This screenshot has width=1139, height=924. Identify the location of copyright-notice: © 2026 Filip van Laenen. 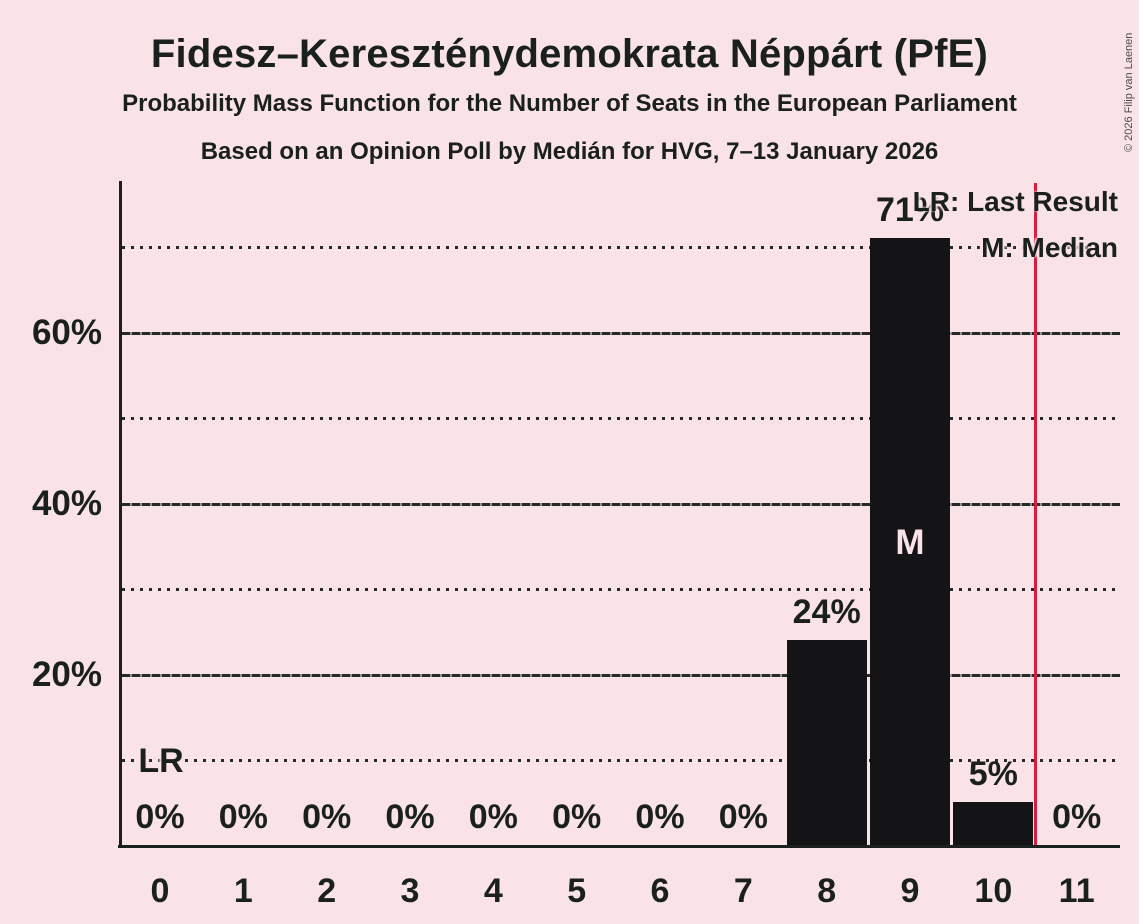
(1129, 92).